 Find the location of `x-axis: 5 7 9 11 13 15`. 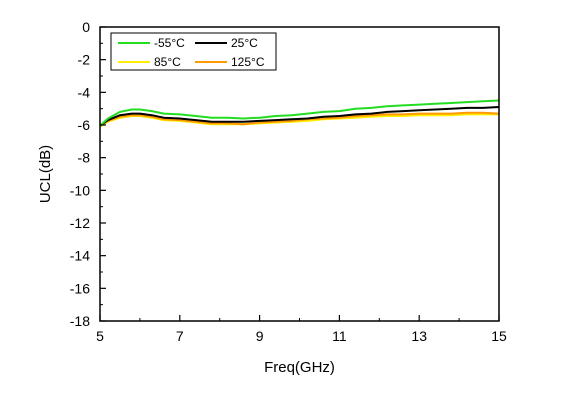

x-axis: 5 7 9 11 13 15 is located at coordinates (301, 329).